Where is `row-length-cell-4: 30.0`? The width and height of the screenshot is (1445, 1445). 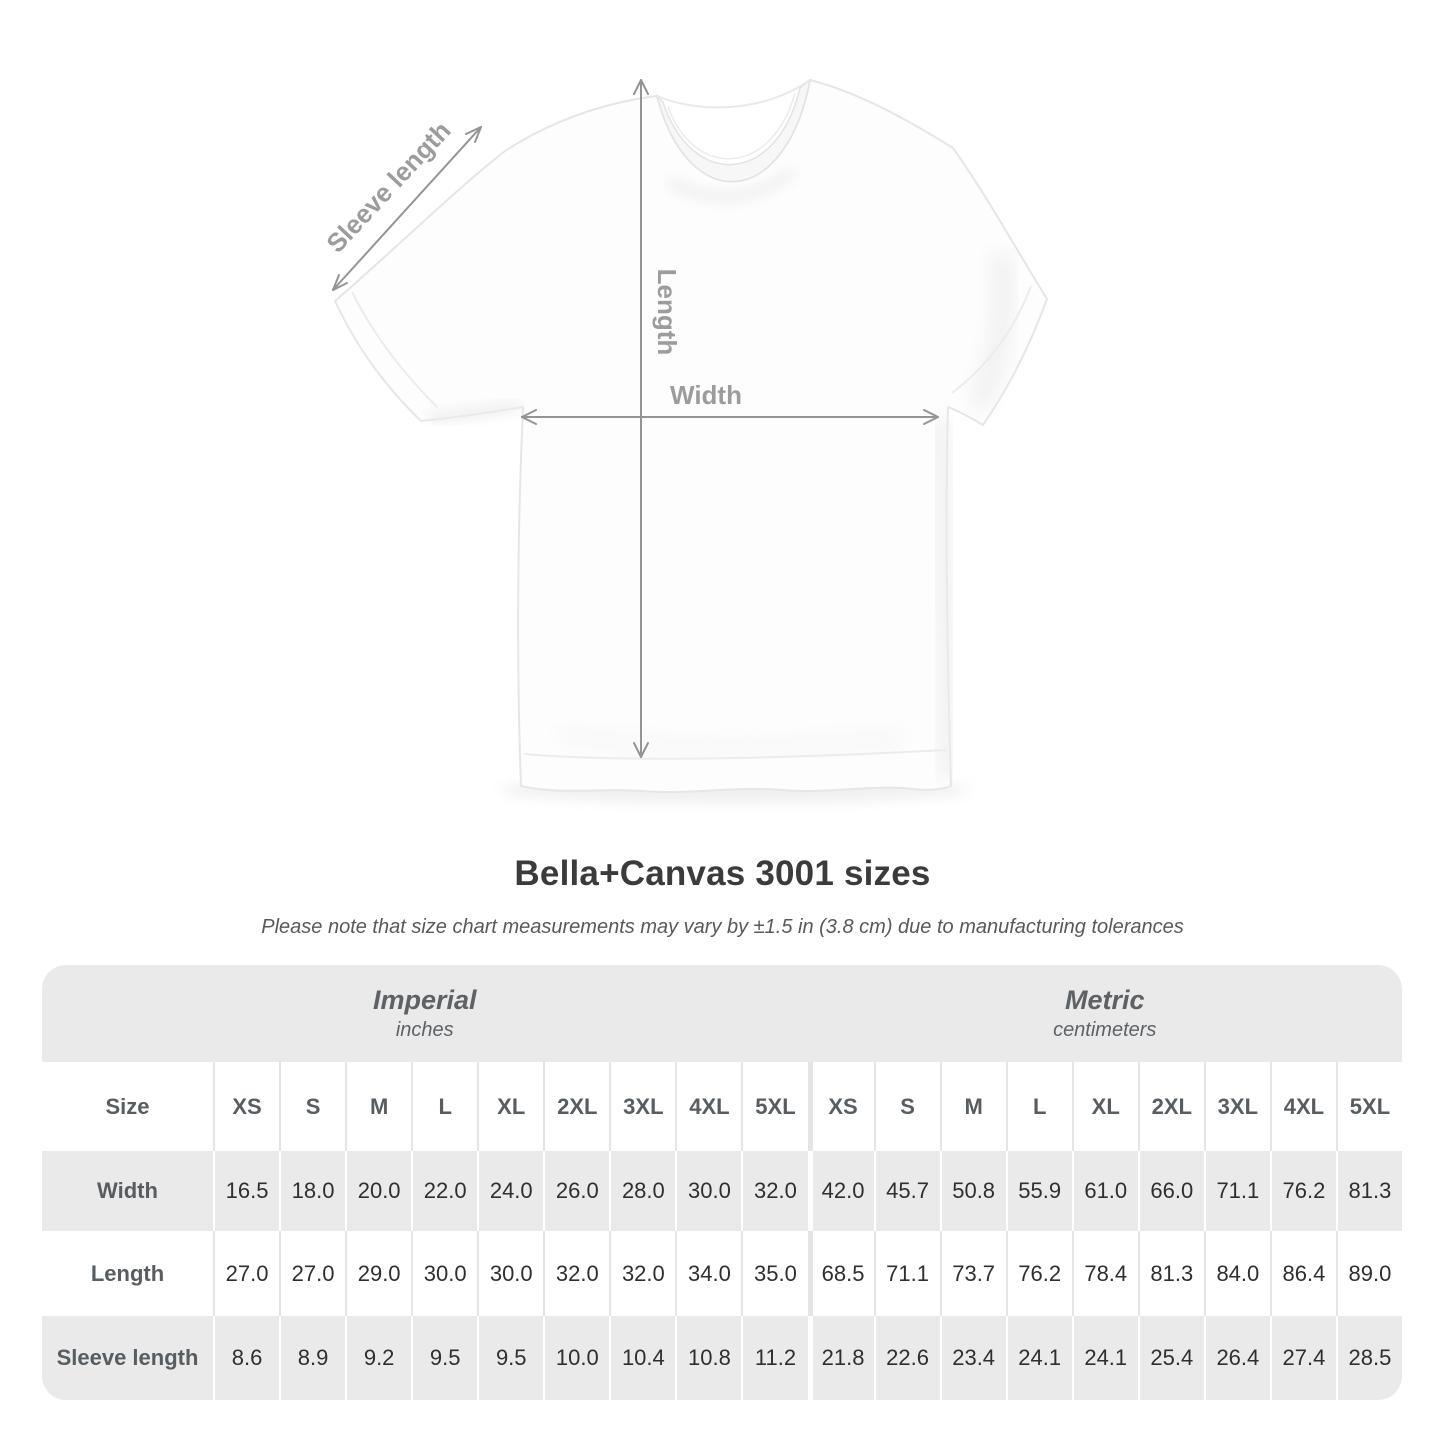
row-length-cell-4: 30.0 is located at coordinates (510, 1273).